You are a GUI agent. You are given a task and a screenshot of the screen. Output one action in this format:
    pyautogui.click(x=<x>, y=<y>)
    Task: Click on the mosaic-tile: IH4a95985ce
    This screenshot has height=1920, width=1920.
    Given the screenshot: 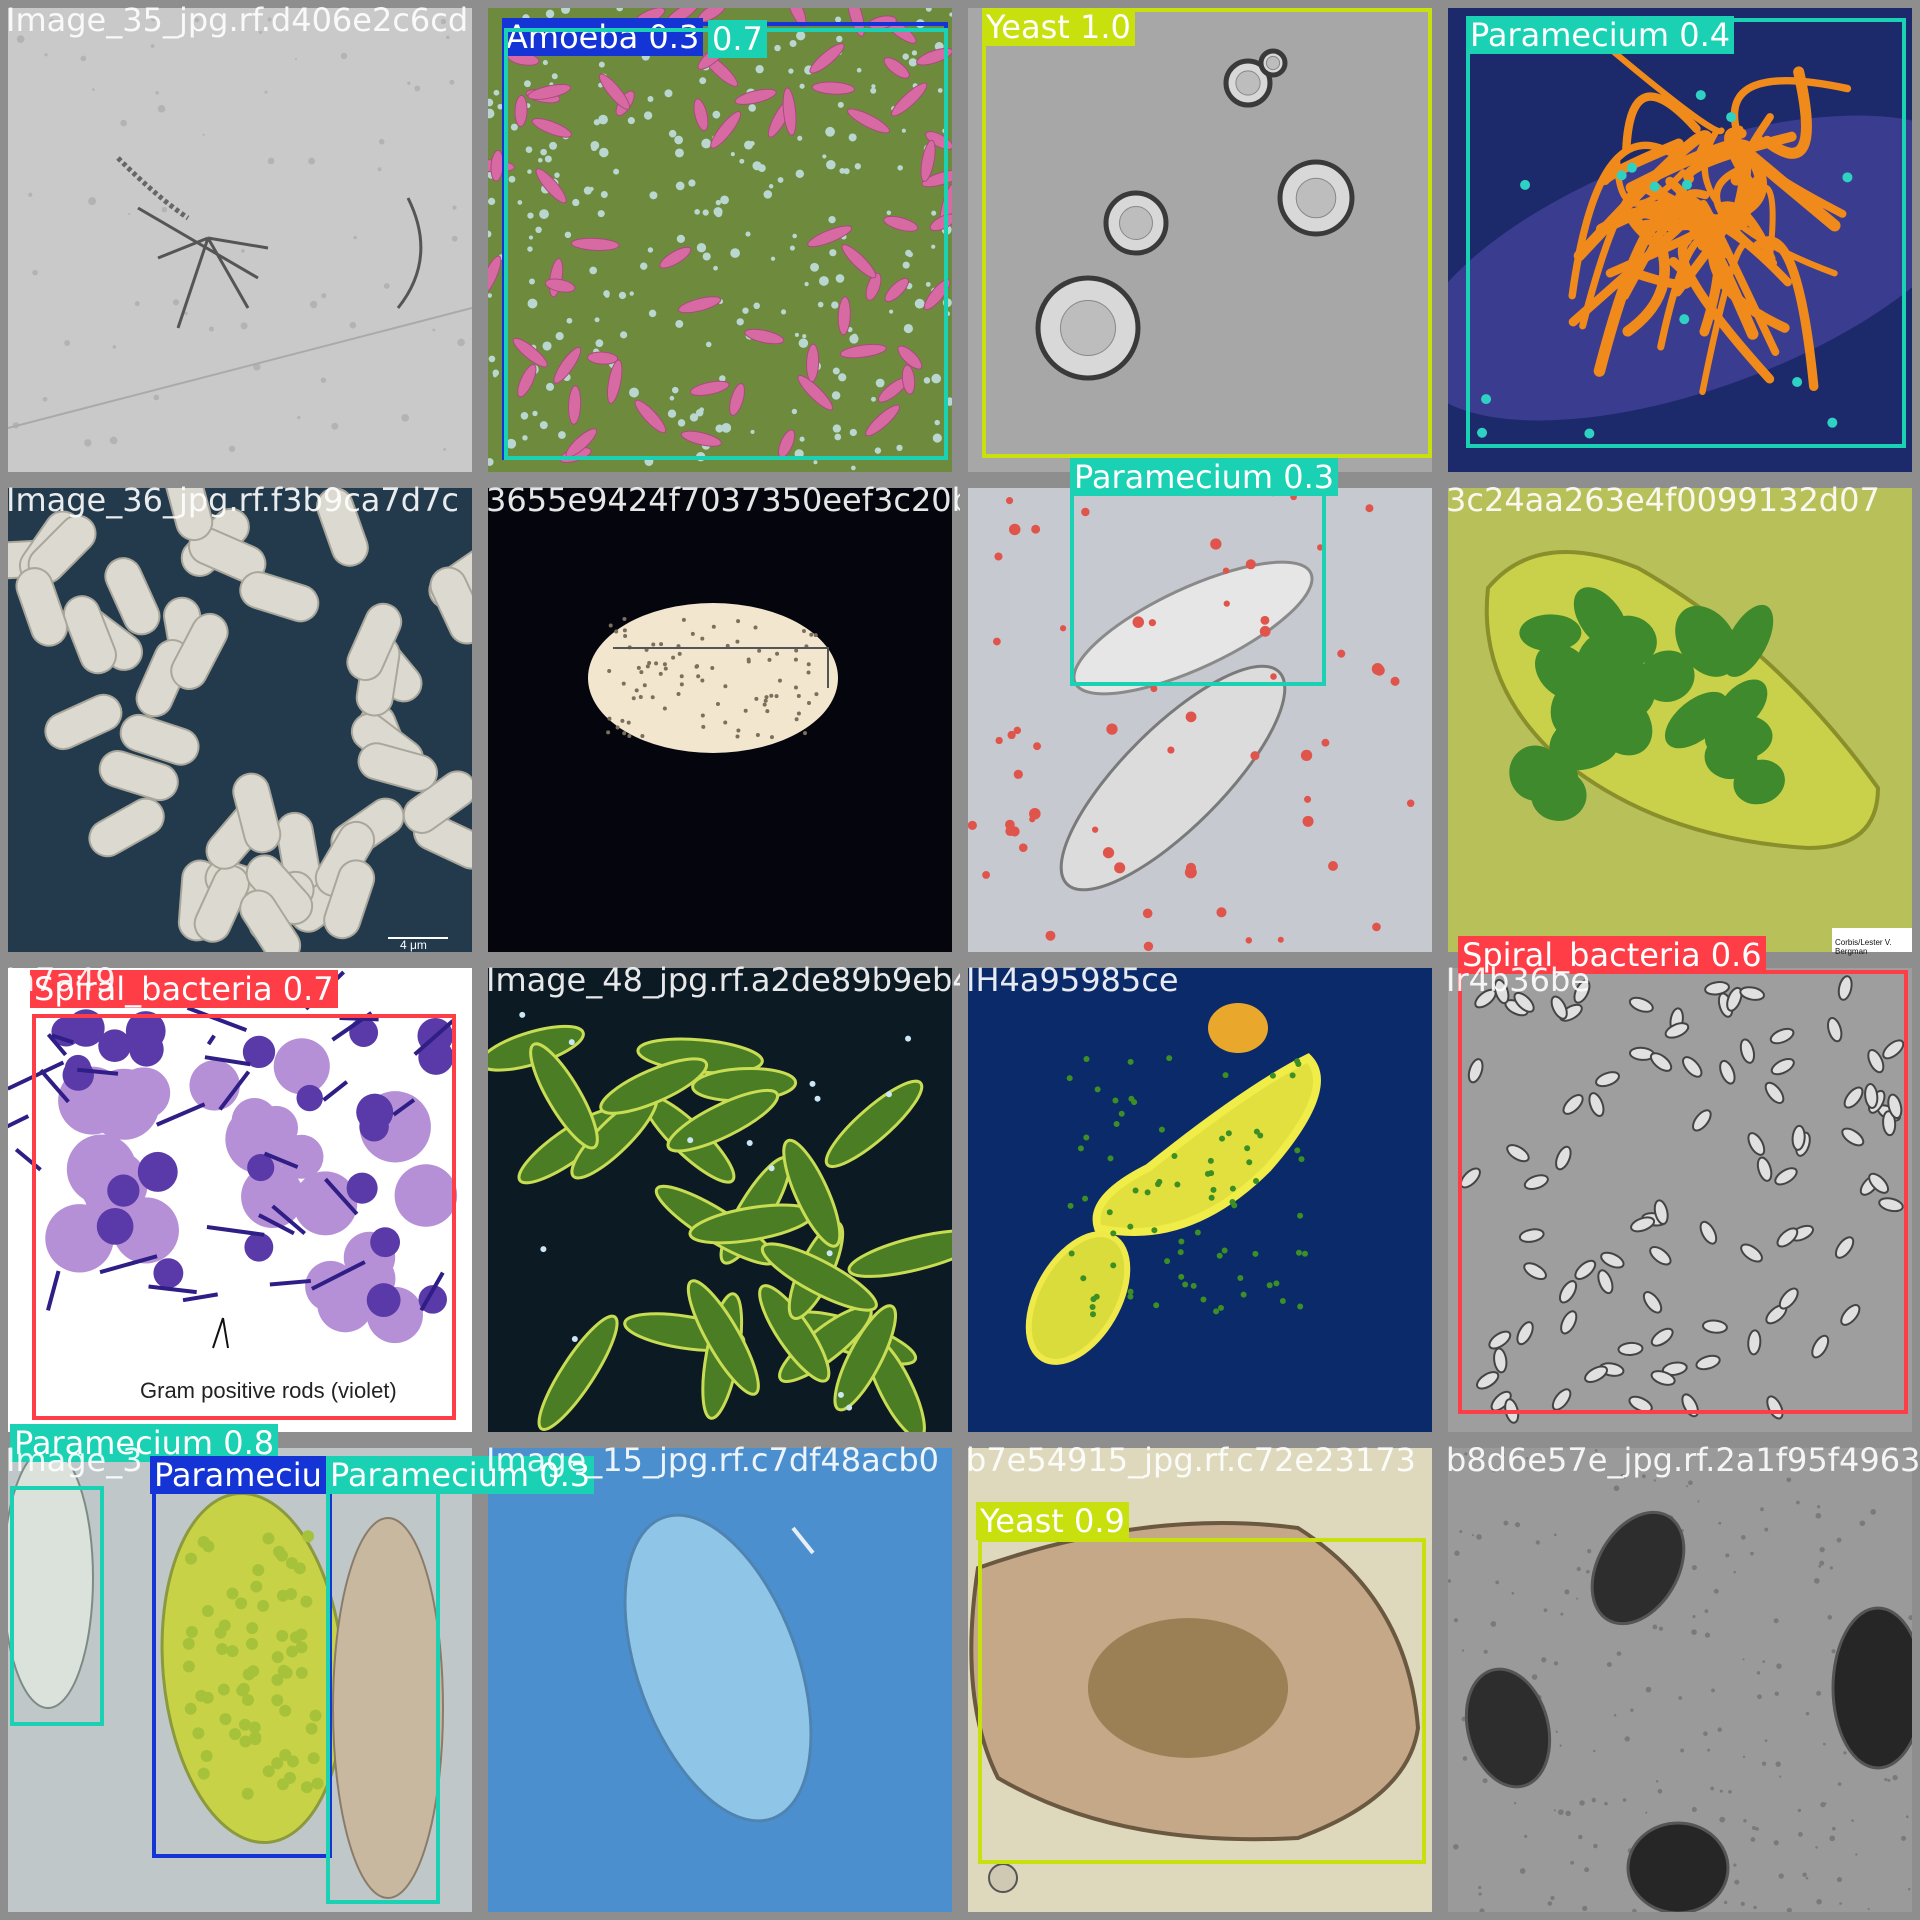 What is the action you would take?
    pyautogui.click(x=1200, y=1200)
    